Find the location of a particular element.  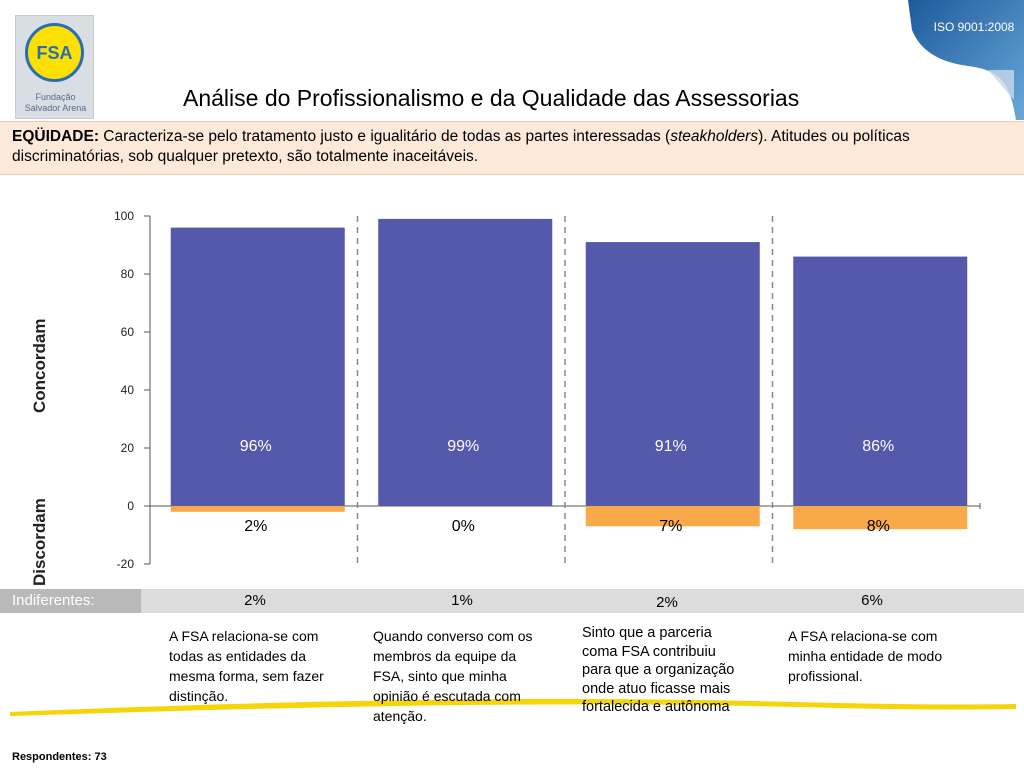

fsa-logo: FSA Fundação Salvador Arena is located at coordinates (54, 67).